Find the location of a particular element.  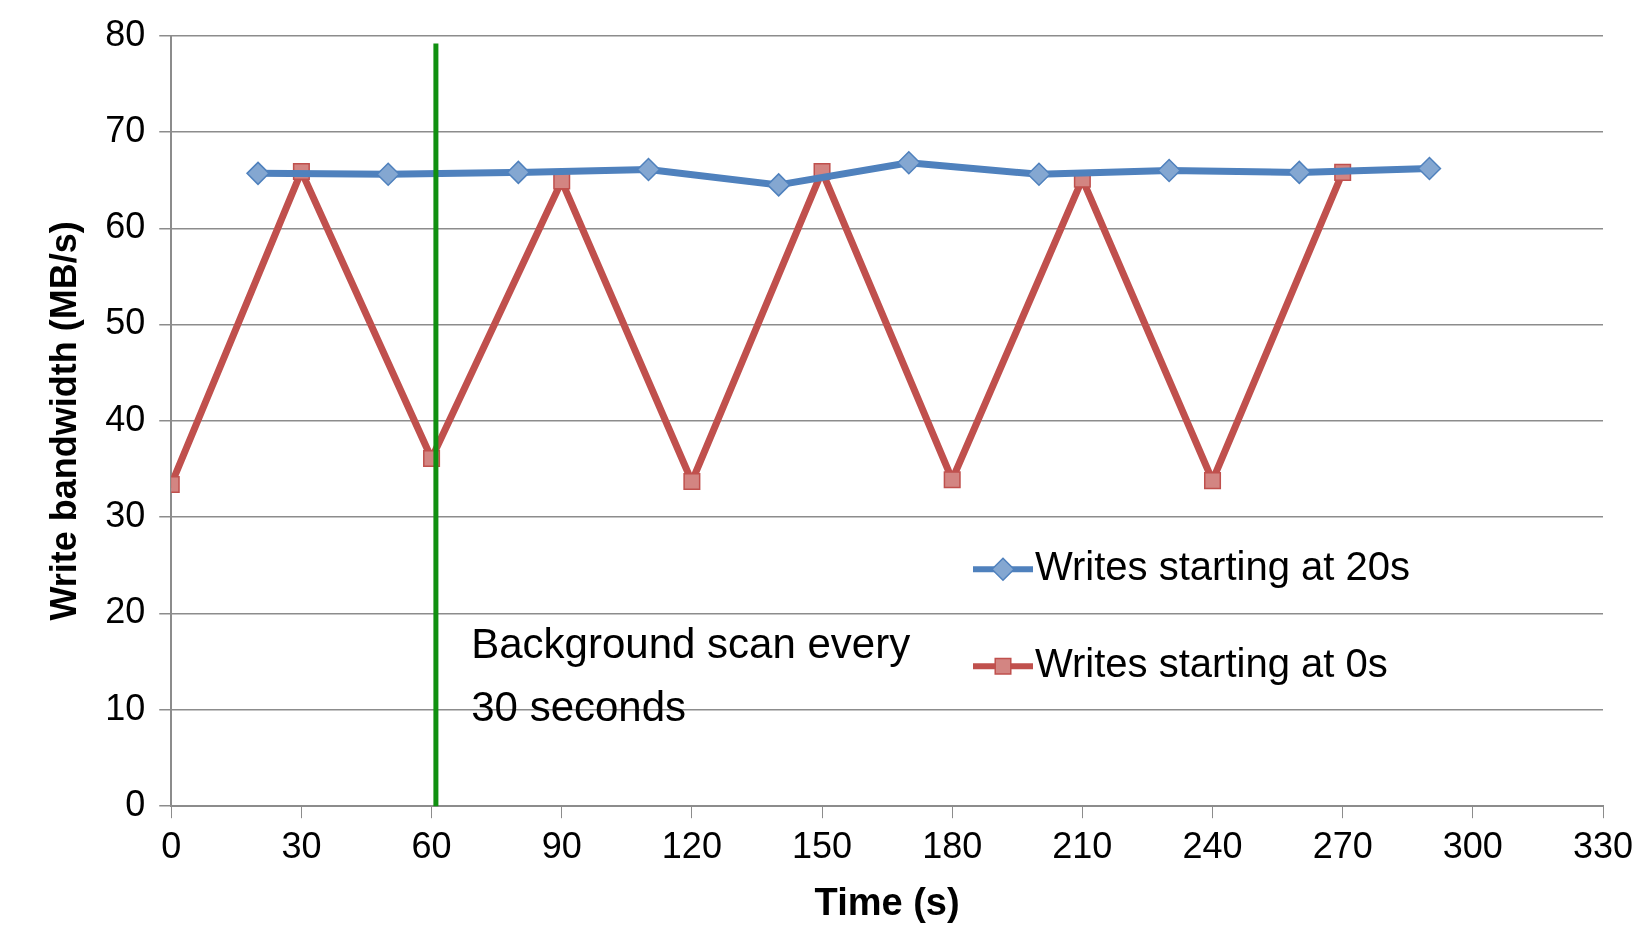

legend-label: Writes starting at 0s is located at coordinates (1211, 663).